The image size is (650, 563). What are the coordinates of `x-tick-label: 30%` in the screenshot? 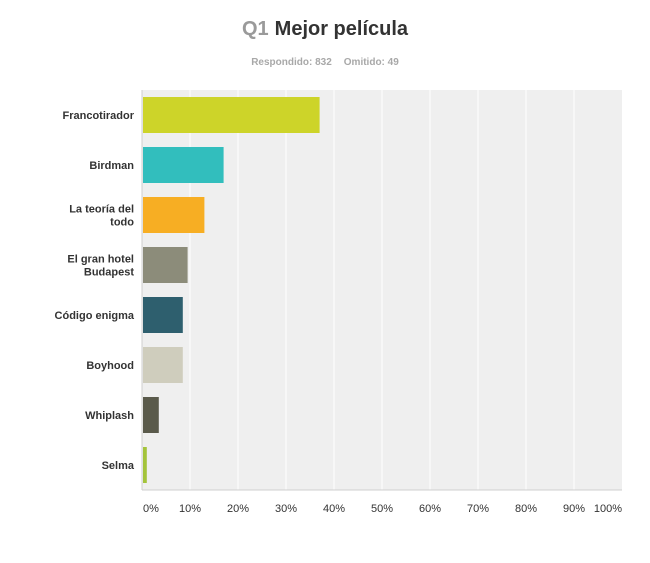 It's located at (286, 509).